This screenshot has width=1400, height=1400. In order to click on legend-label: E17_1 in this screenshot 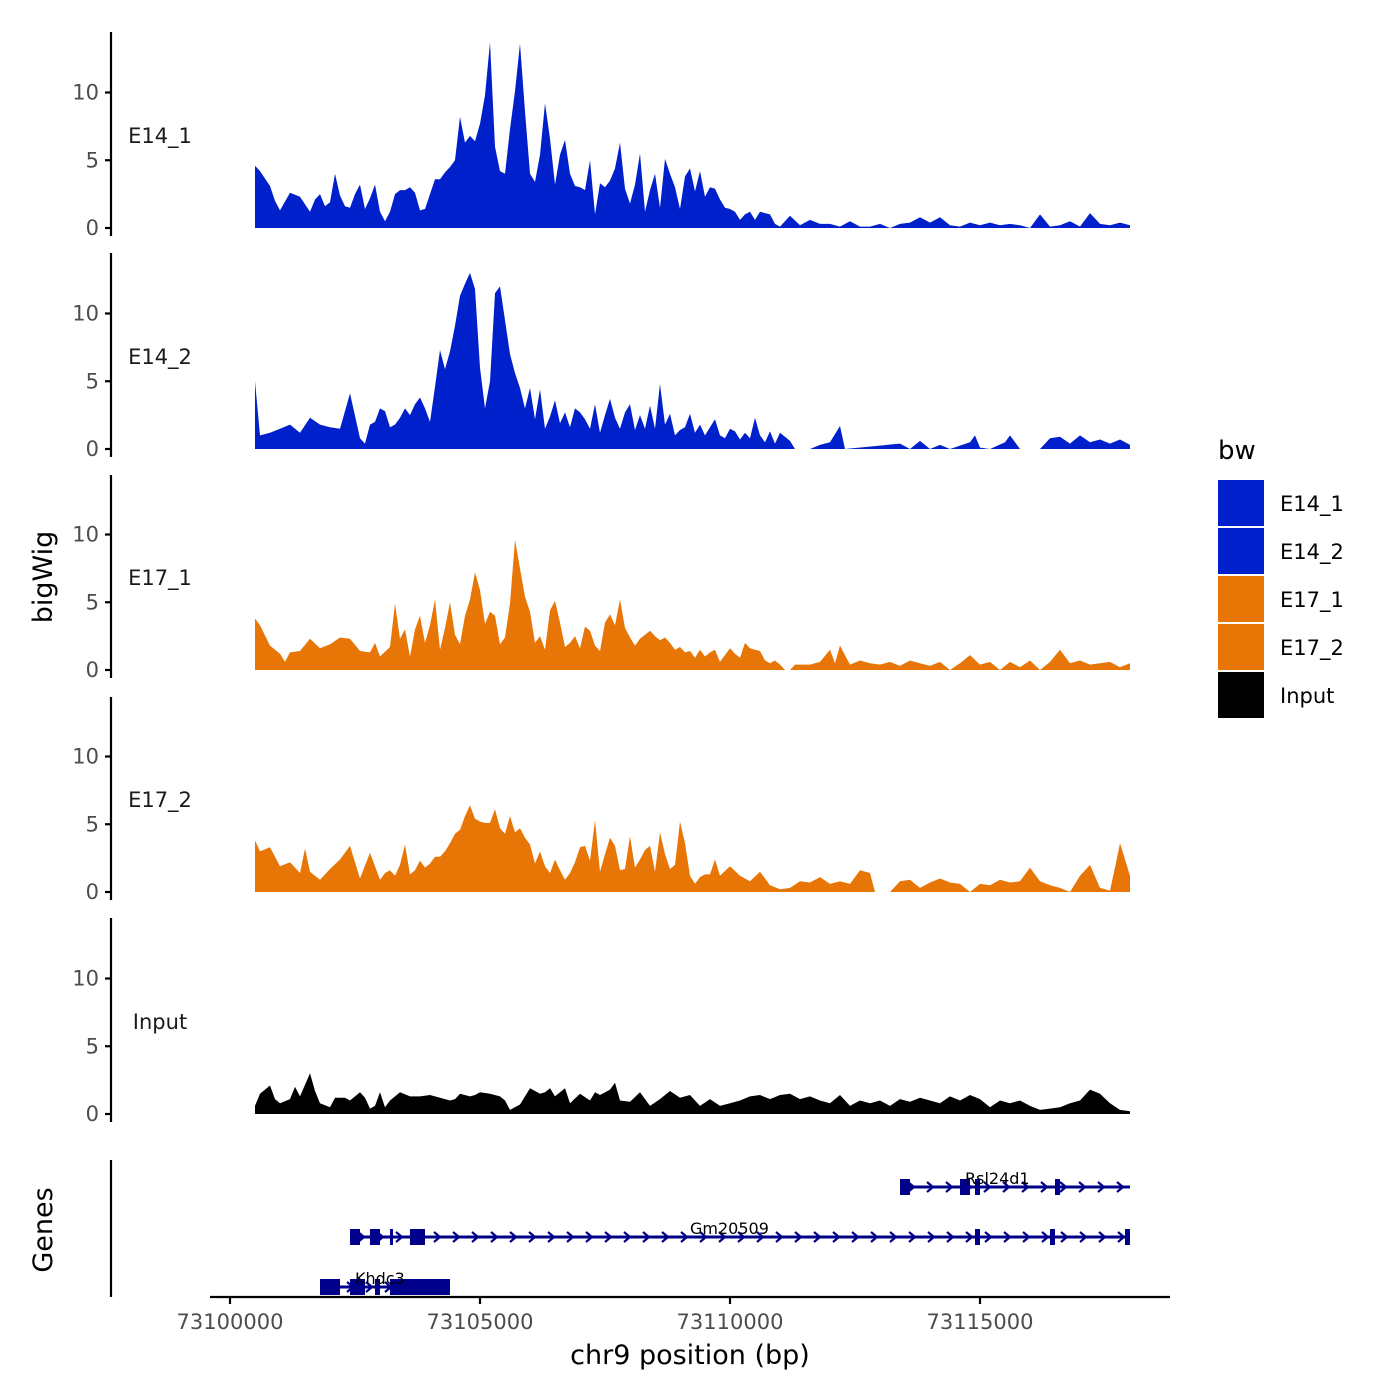, I will do `click(1312, 600)`.